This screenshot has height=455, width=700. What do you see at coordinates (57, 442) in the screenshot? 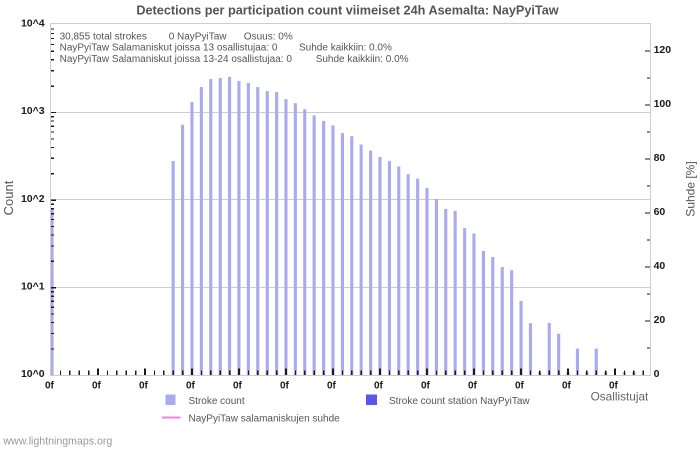
I see `svg-text: www.lightningmaps.org` at bounding box center [57, 442].